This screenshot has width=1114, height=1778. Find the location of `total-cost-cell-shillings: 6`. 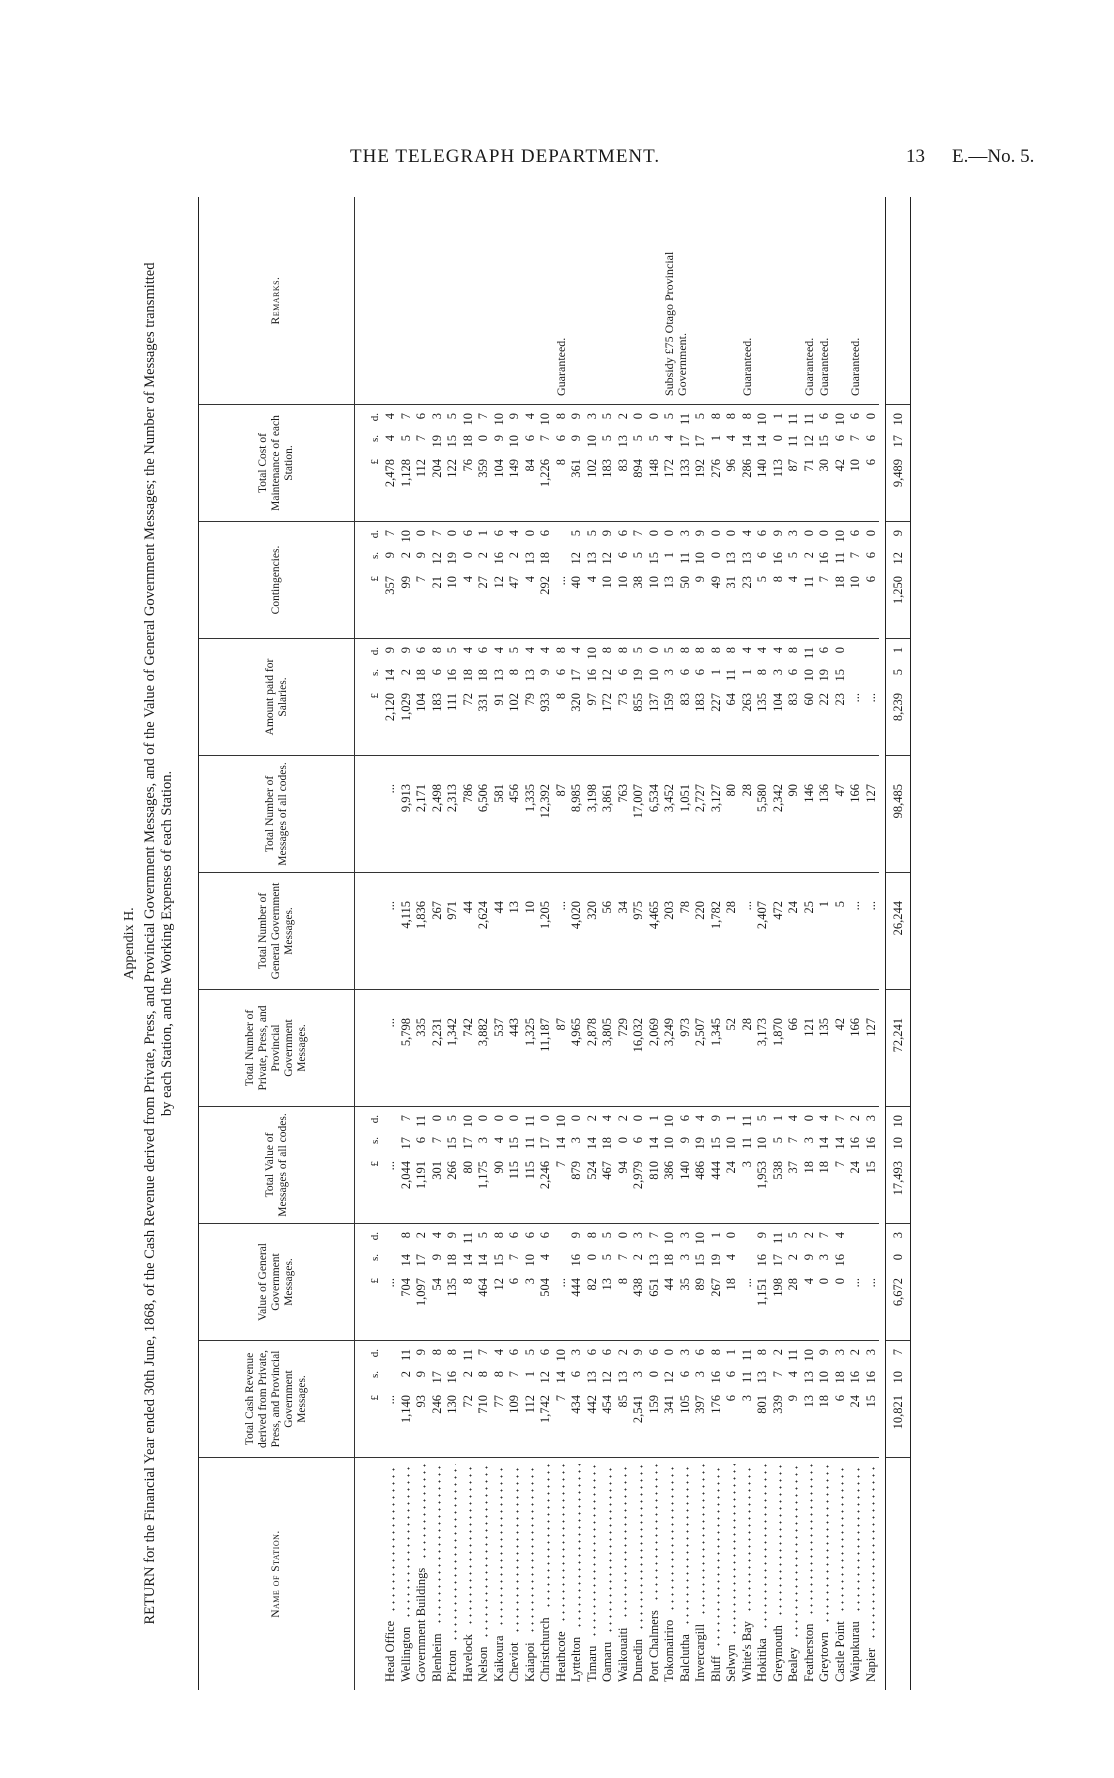

total-cost-cell-shillings: 6 is located at coordinates (560, 438).